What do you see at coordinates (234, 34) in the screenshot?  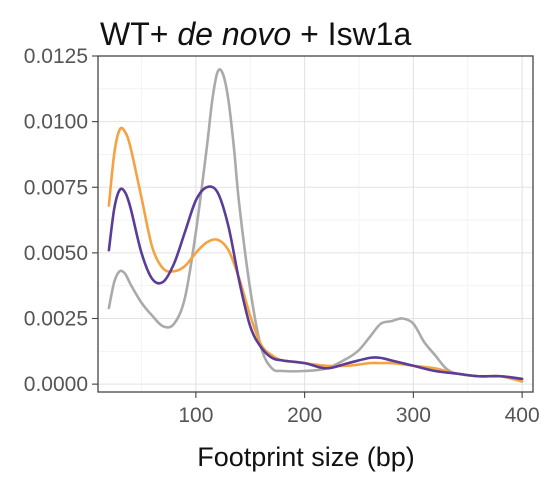 I see `title-segment-1: de novo` at bounding box center [234, 34].